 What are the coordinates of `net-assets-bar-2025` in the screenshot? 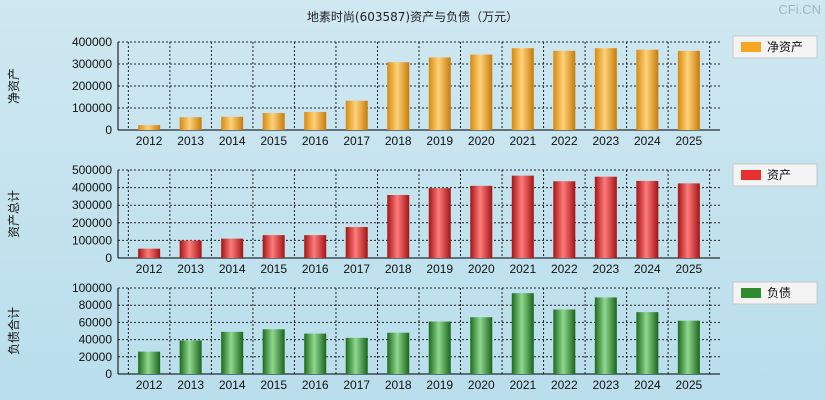 It's located at (688, 90).